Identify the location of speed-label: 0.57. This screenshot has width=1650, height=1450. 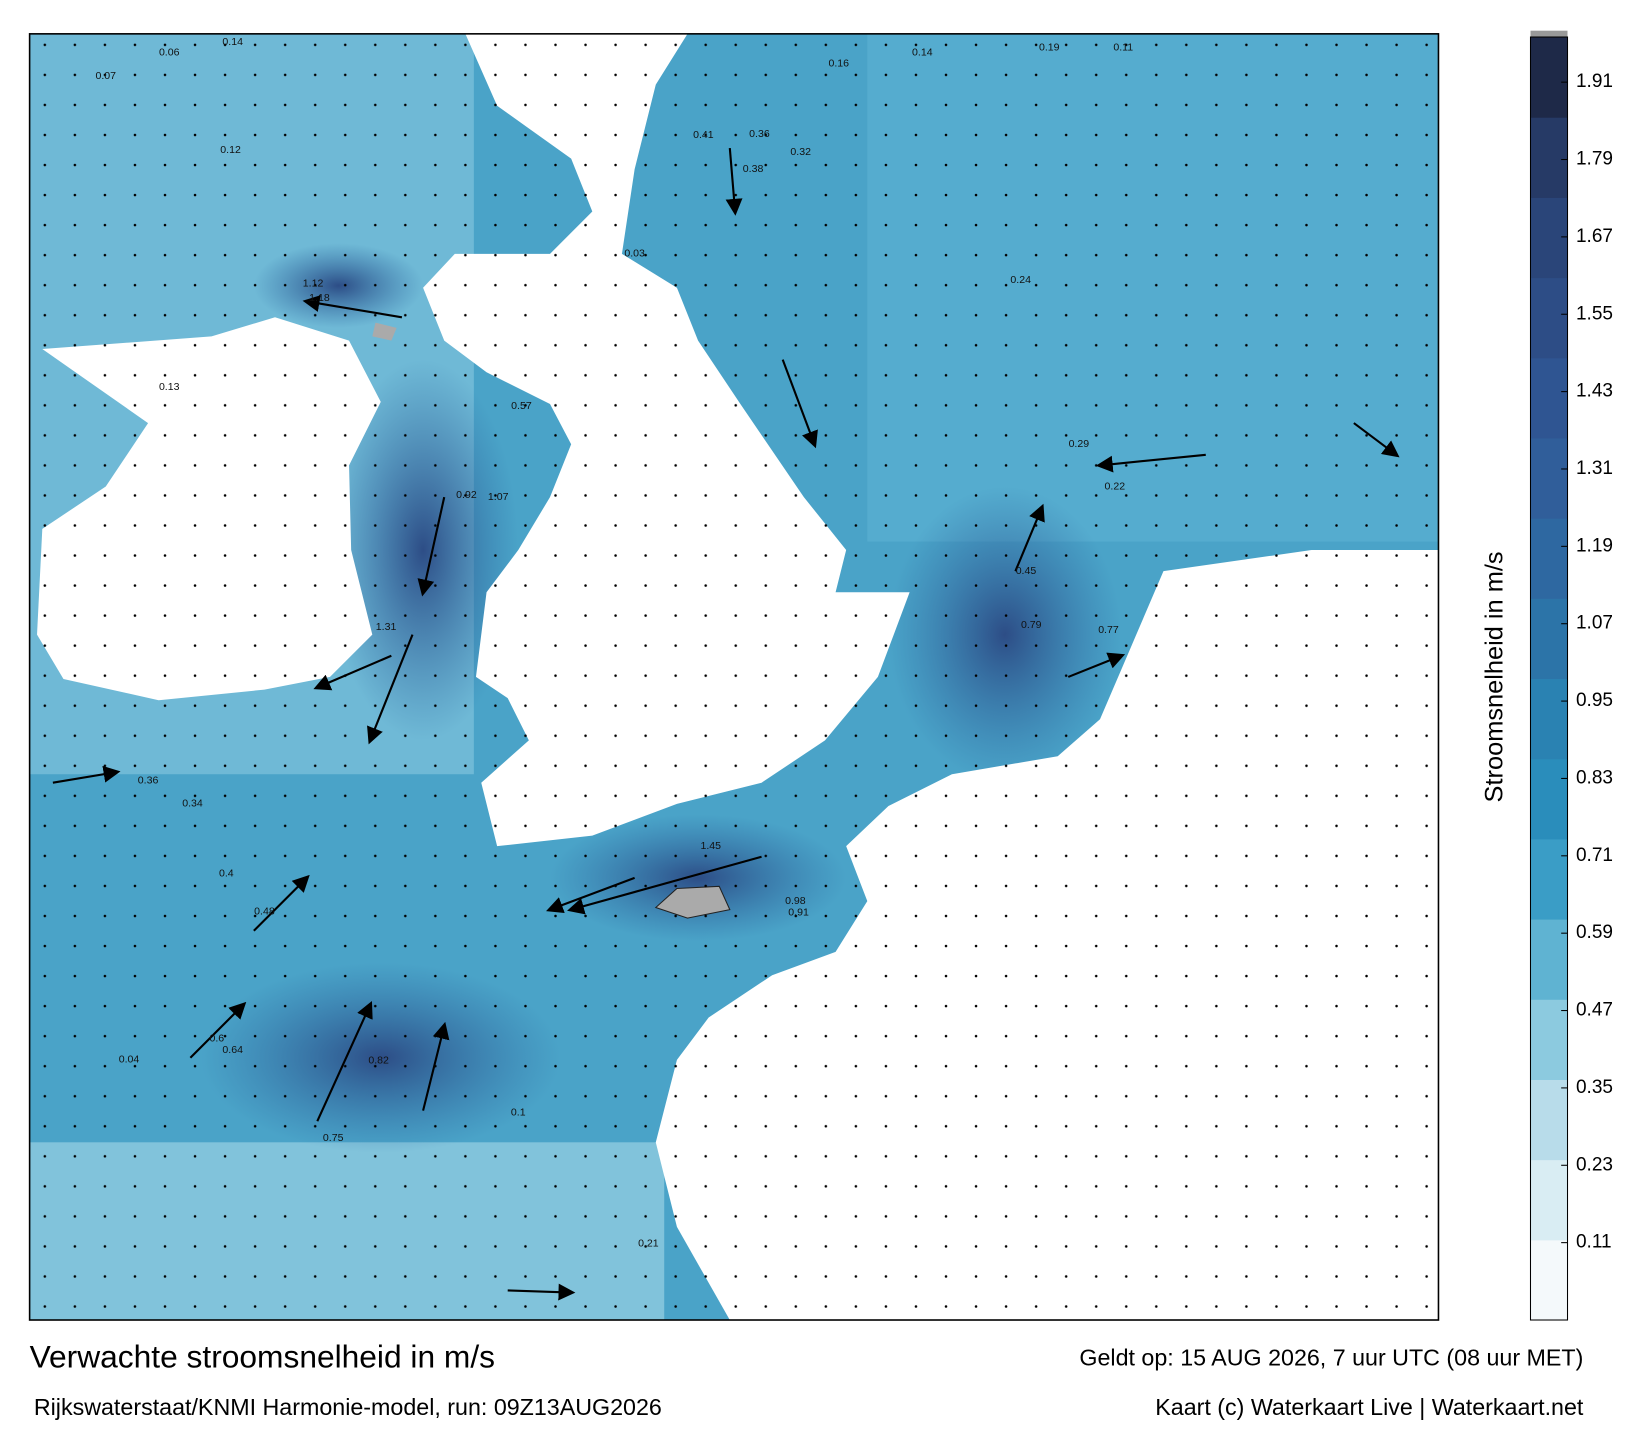
(521, 406).